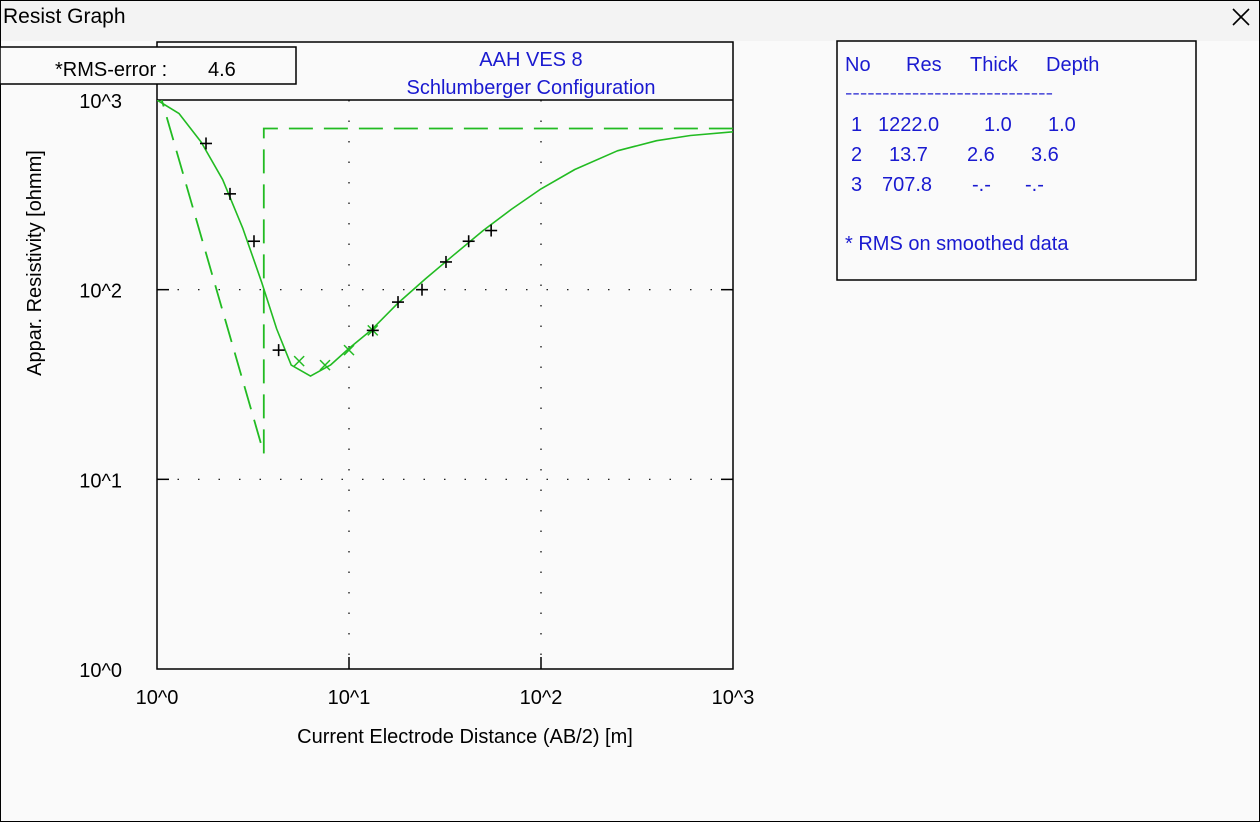  What do you see at coordinates (994, 65) in the screenshot?
I see `header-thick: Thick` at bounding box center [994, 65].